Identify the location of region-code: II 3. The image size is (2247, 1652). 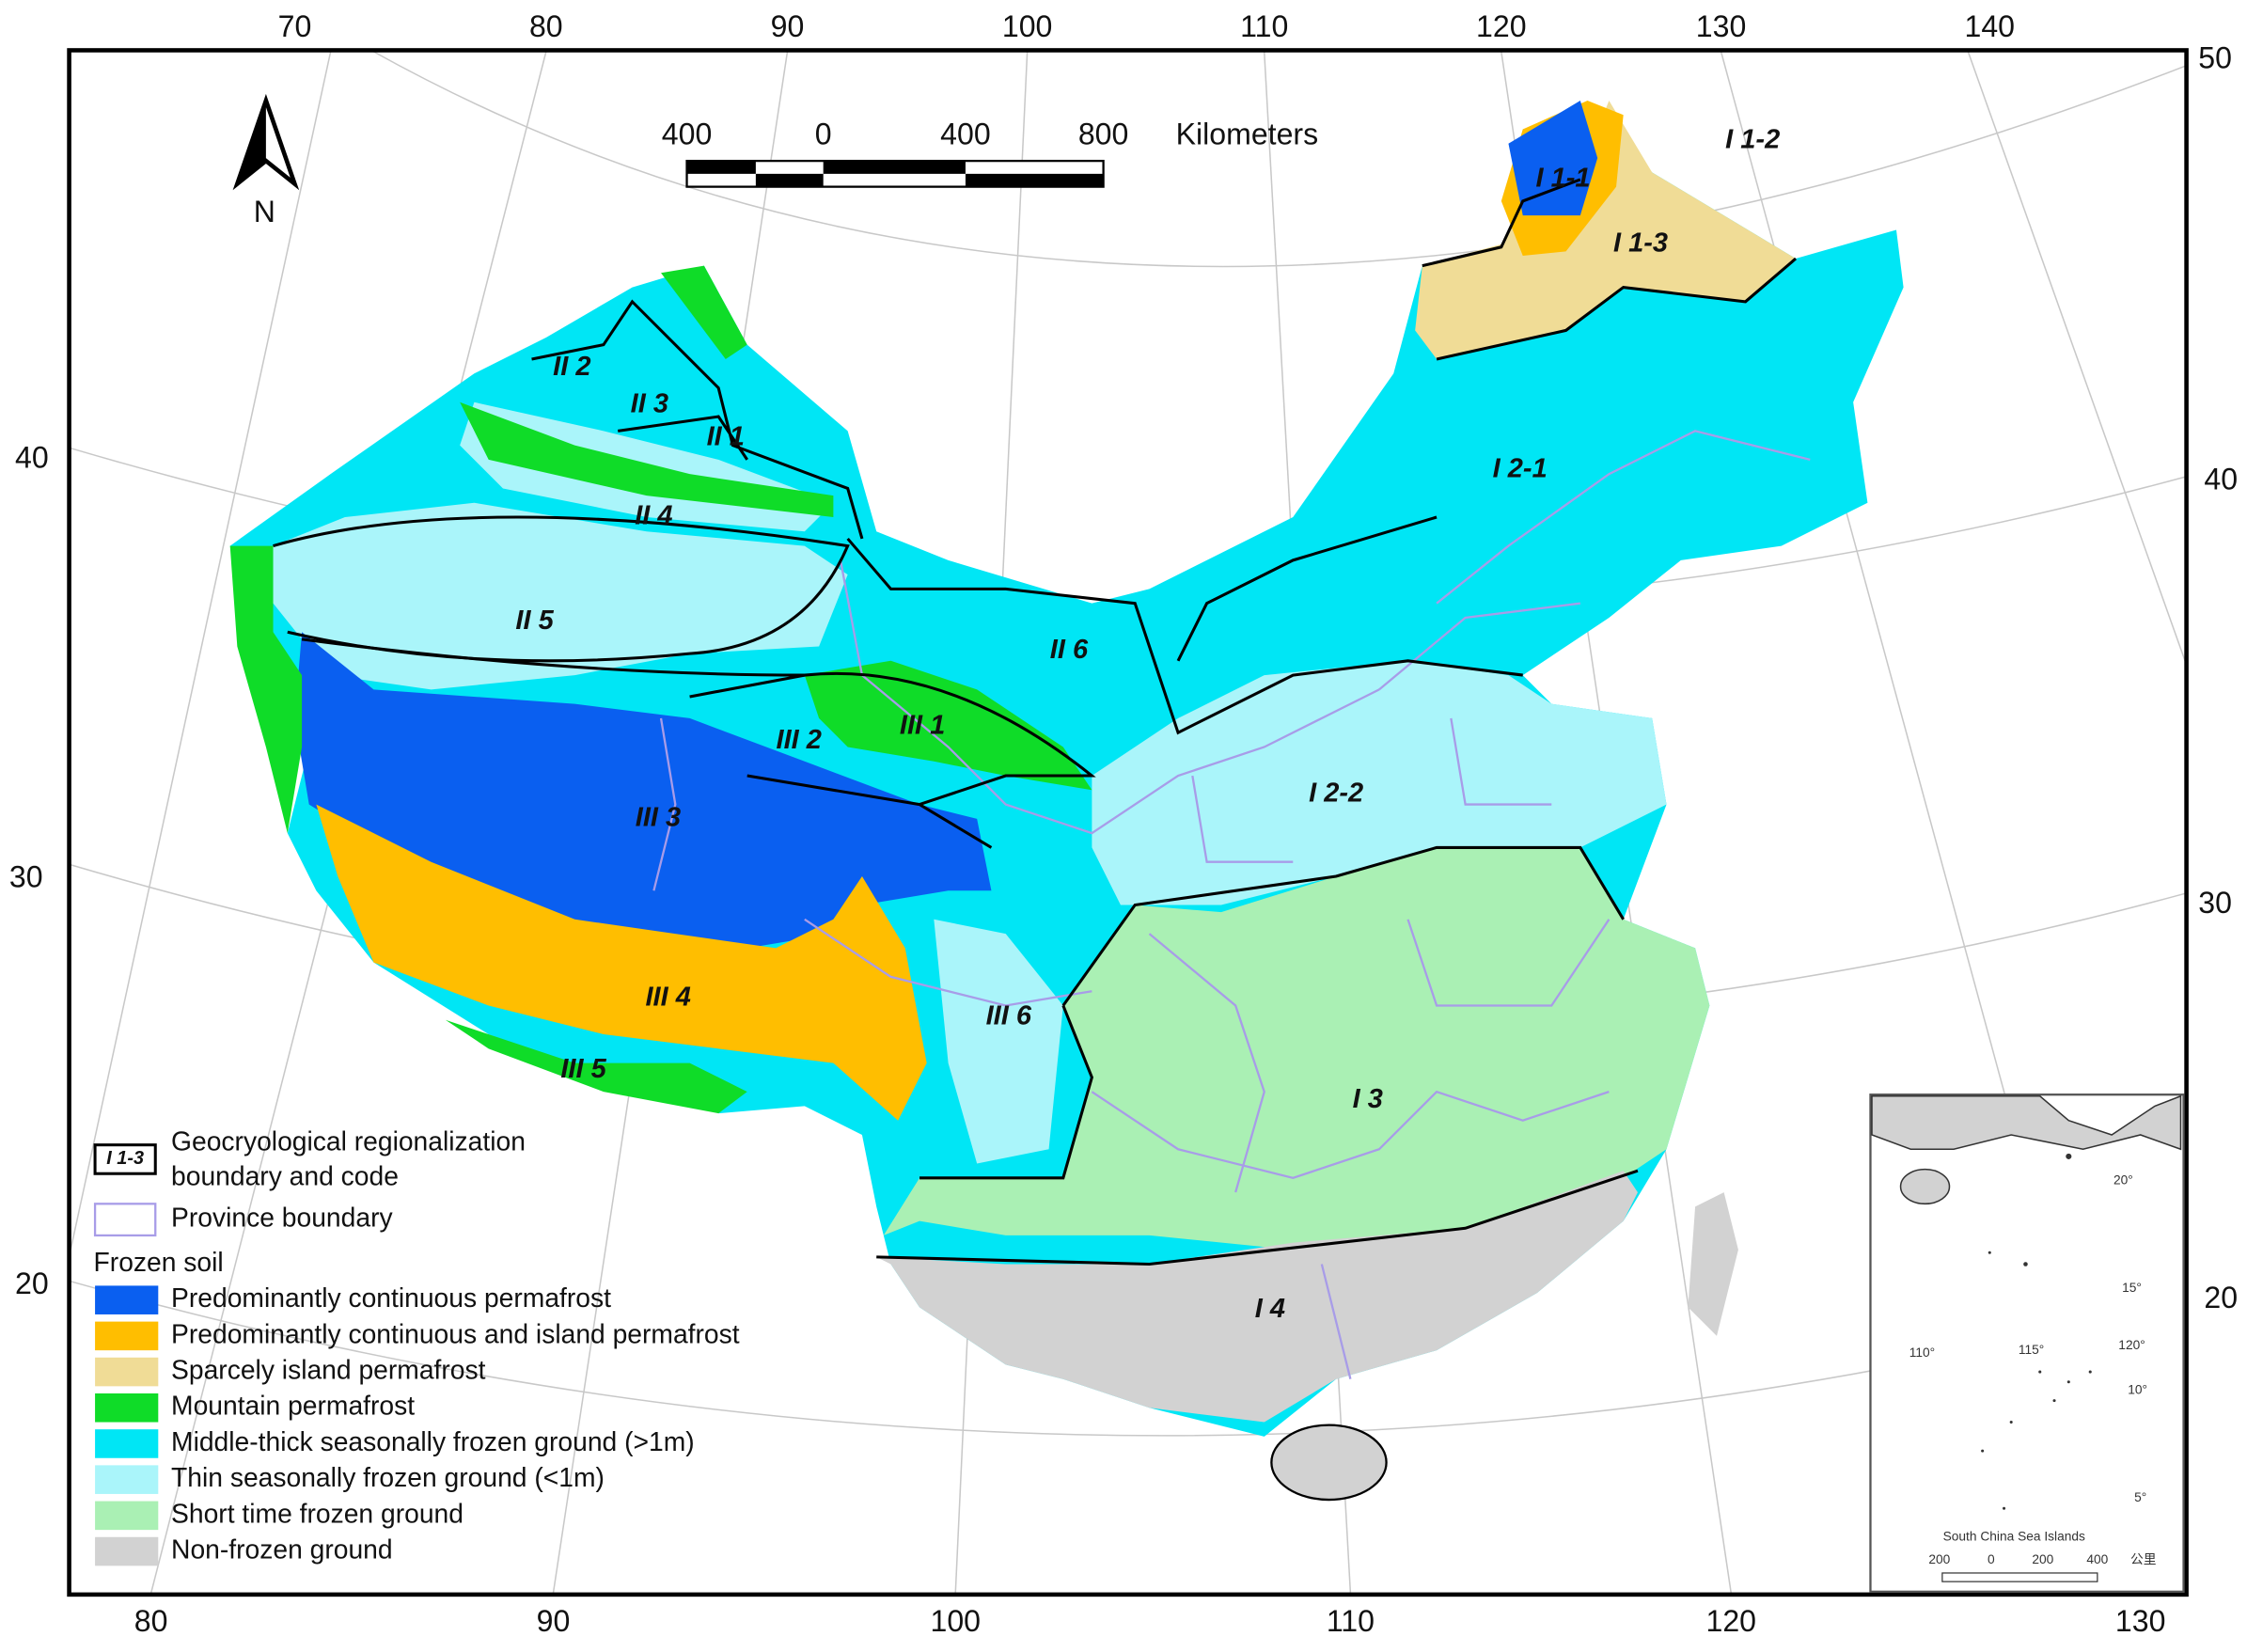
(649, 404).